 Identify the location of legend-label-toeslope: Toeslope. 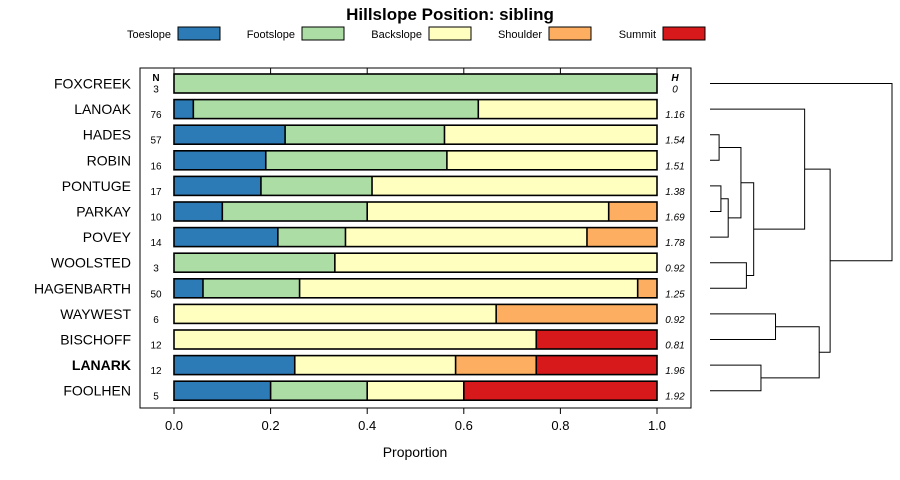
(149, 35).